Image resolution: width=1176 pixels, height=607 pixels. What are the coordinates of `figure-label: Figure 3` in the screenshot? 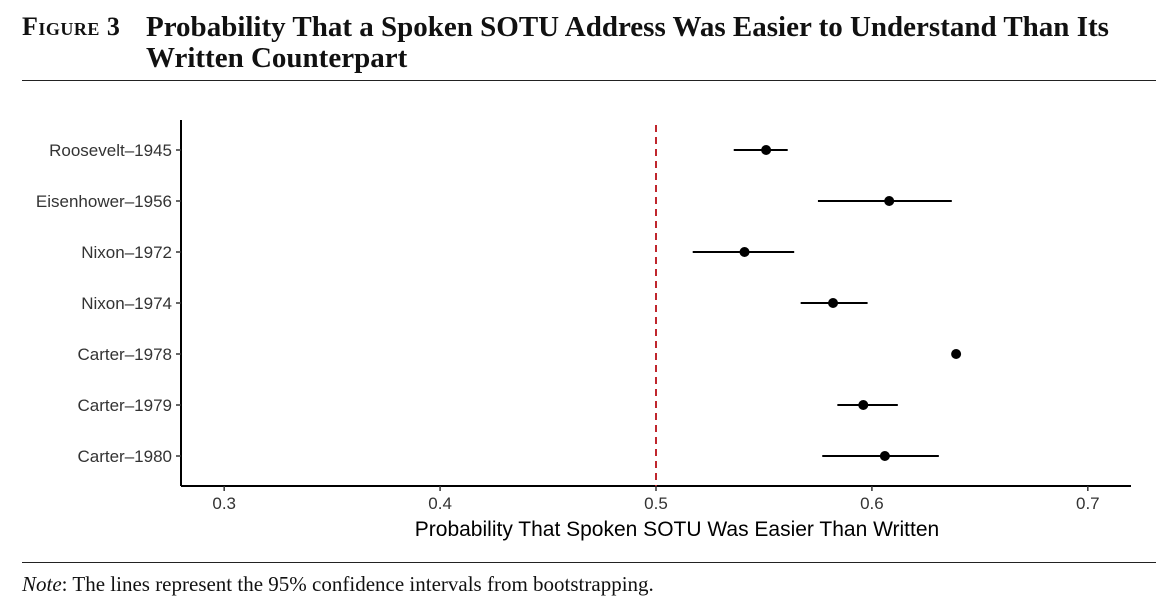 It's located at (71, 26).